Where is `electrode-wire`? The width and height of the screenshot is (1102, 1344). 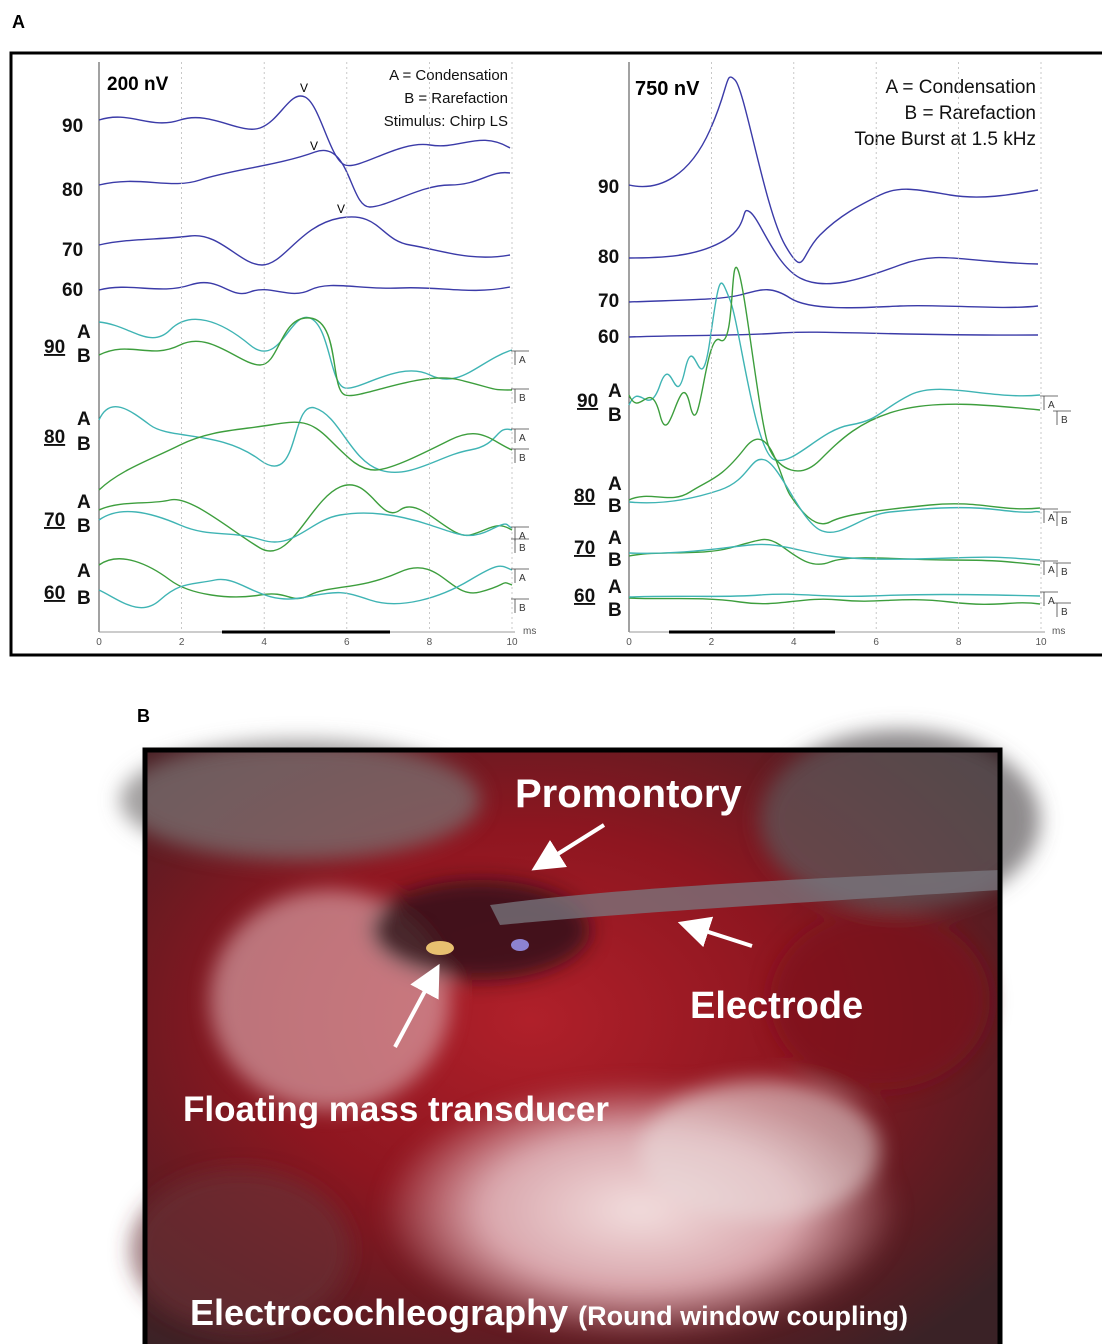
electrode-wire is located at coordinates (745, 897).